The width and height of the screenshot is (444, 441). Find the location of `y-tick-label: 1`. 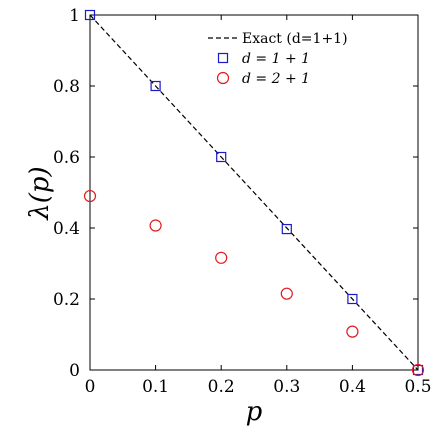

y-tick-label: 1 is located at coordinates (74, 16).